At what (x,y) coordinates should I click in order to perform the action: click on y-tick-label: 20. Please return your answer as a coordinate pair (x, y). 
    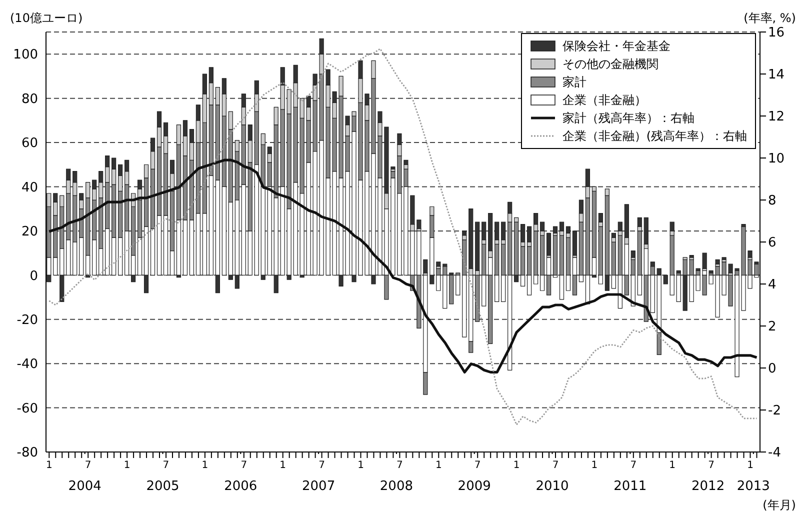
    Looking at the image, I should click on (29, 232).